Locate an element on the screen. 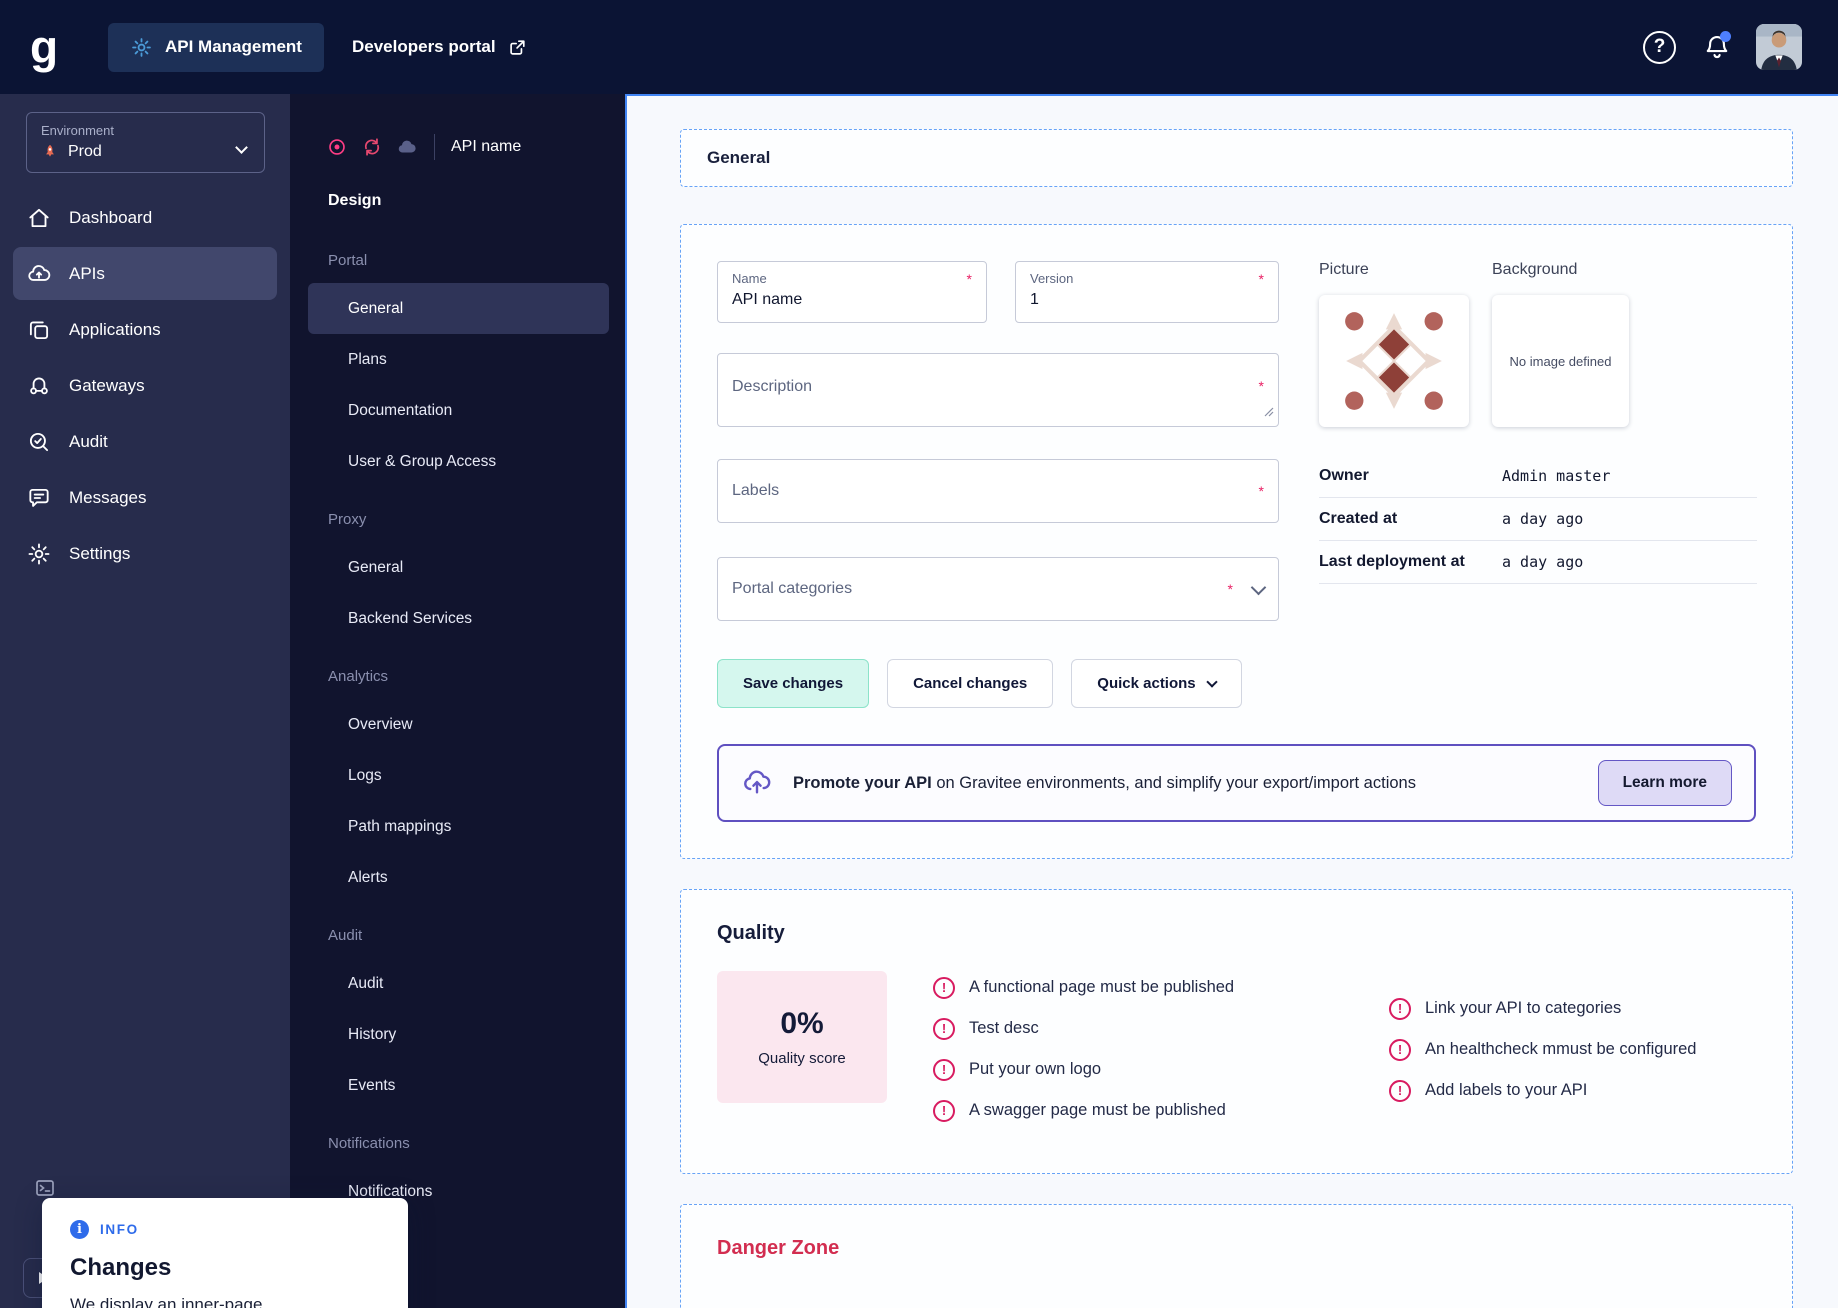 The height and width of the screenshot is (1308, 1838). menu-item-overview: Overview is located at coordinates (380, 724).